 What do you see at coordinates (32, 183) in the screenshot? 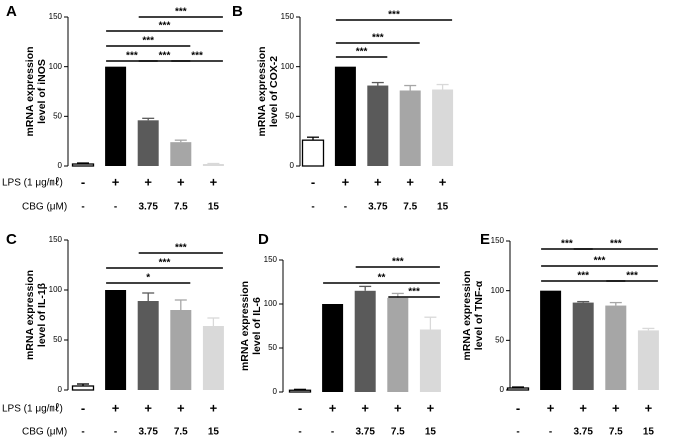
I see `lps-label: LPS (1 μg/㎖)` at bounding box center [32, 183].